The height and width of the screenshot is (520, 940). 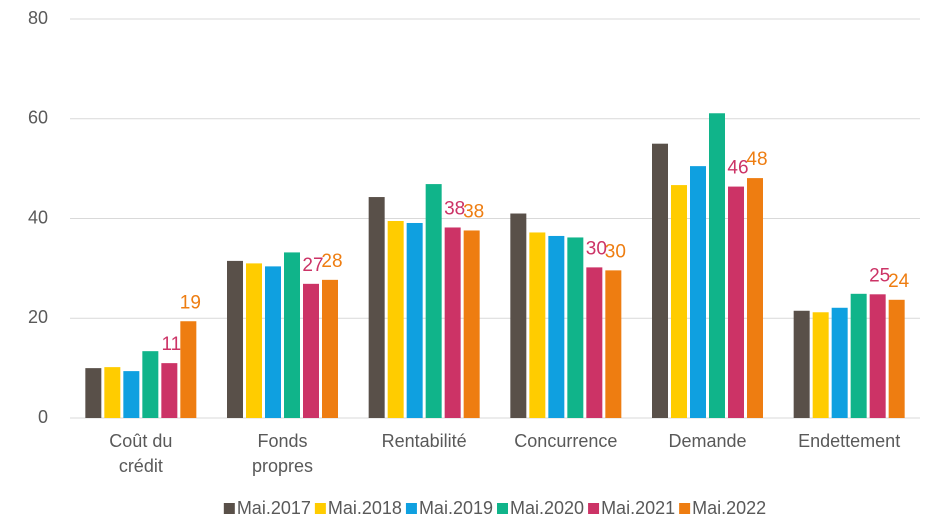 I want to click on x-tick-label: Coût du crédit, so click(x=140, y=453).